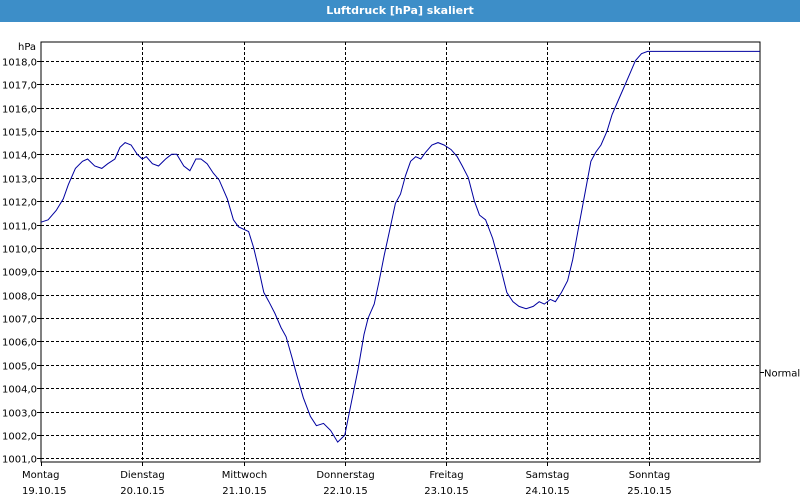 The image size is (800, 500). What do you see at coordinates (142, 475) in the screenshot?
I see `x-tick-day: Dienstag` at bounding box center [142, 475].